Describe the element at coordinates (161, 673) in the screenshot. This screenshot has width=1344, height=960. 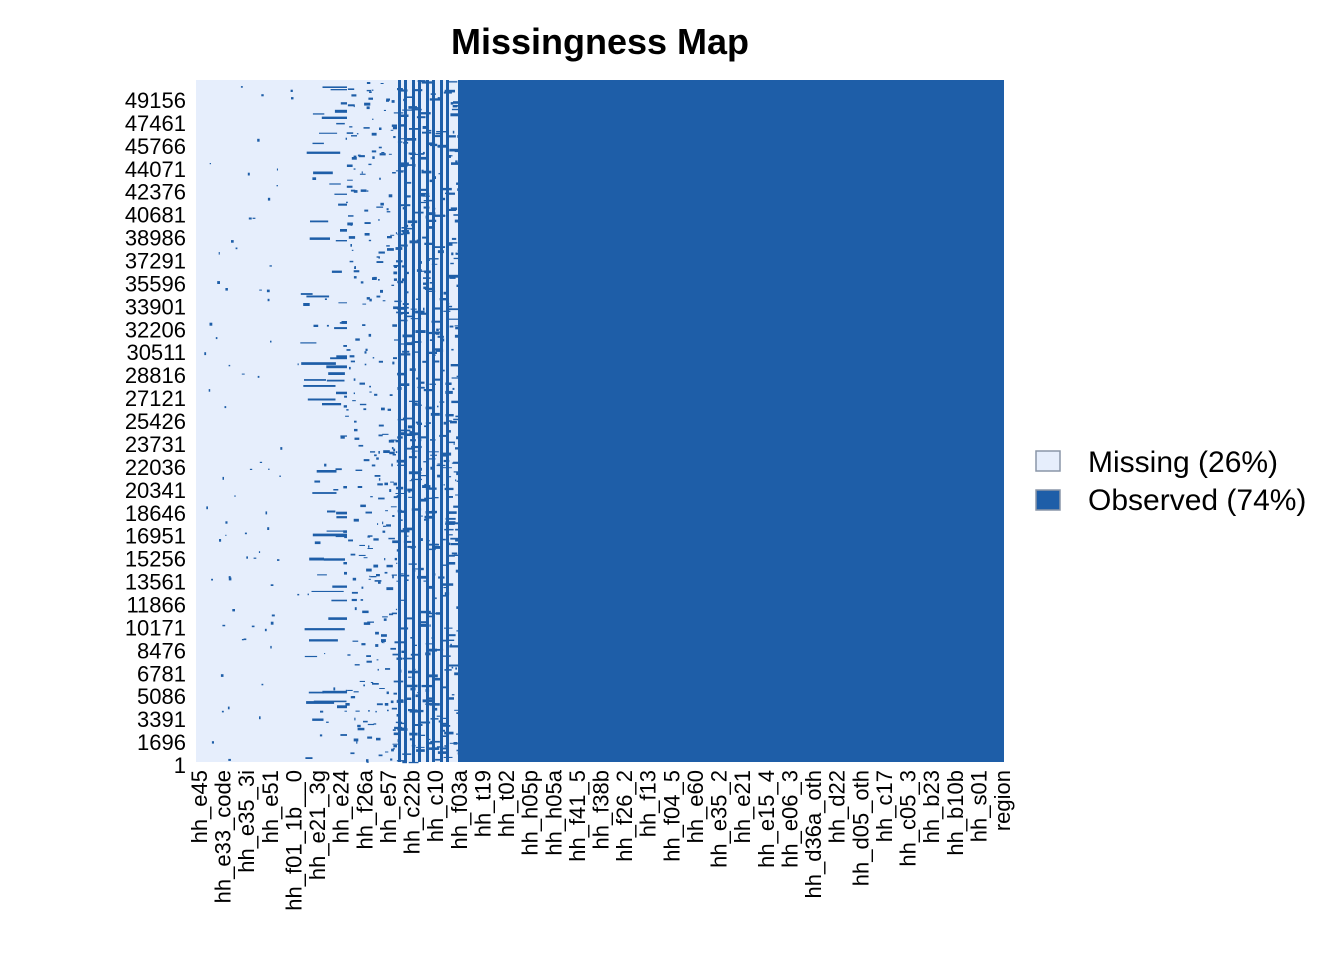
I see `y-tick-label: 6781` at that location.